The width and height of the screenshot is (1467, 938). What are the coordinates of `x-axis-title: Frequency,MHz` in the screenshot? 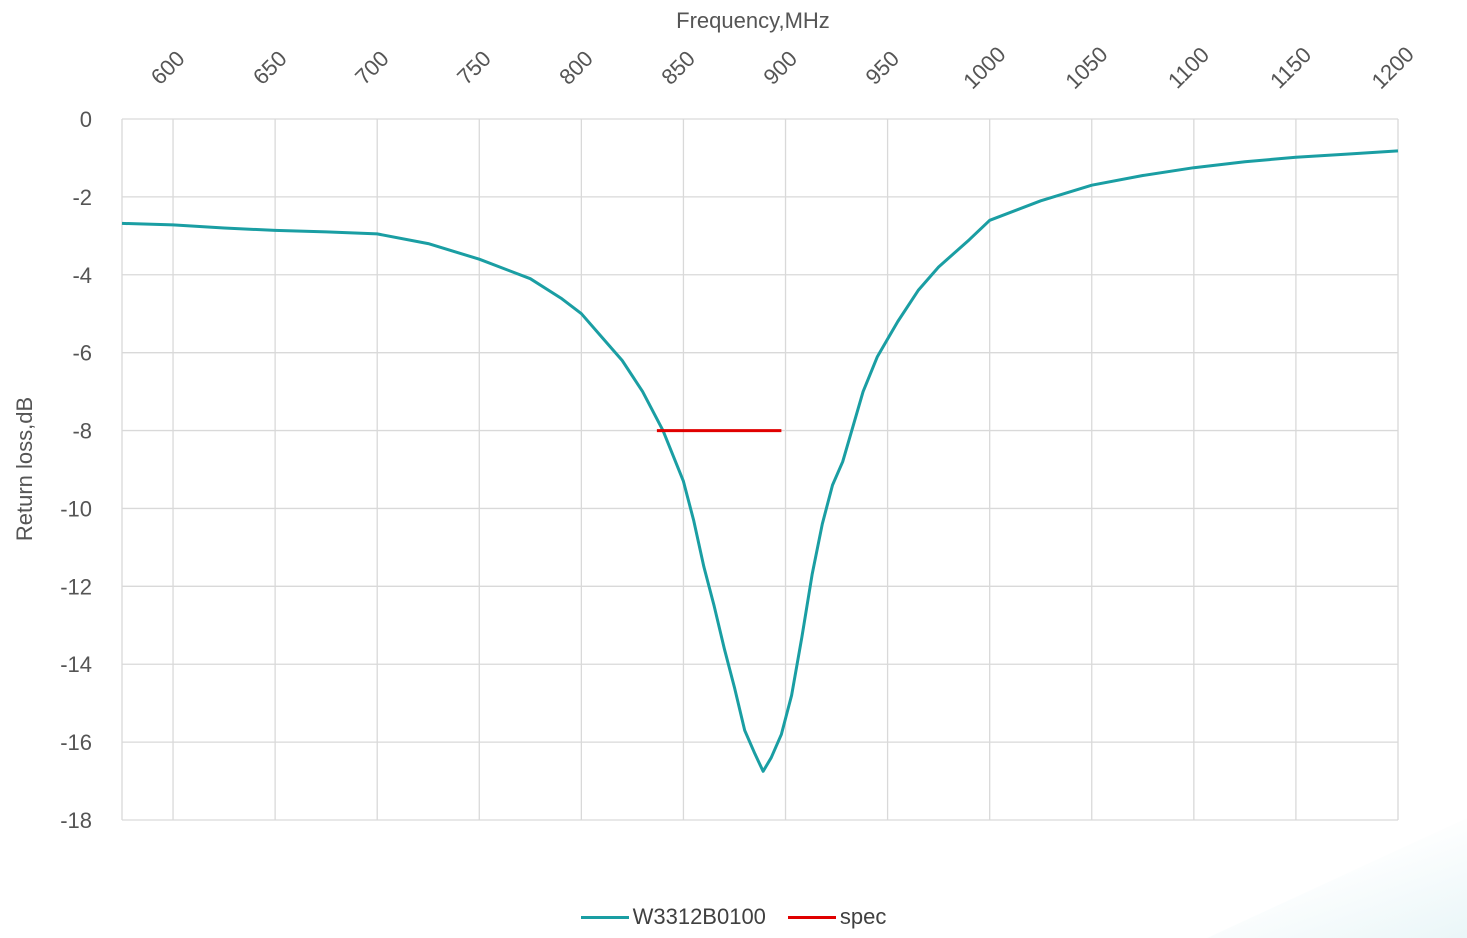 It's located at (753, 20).